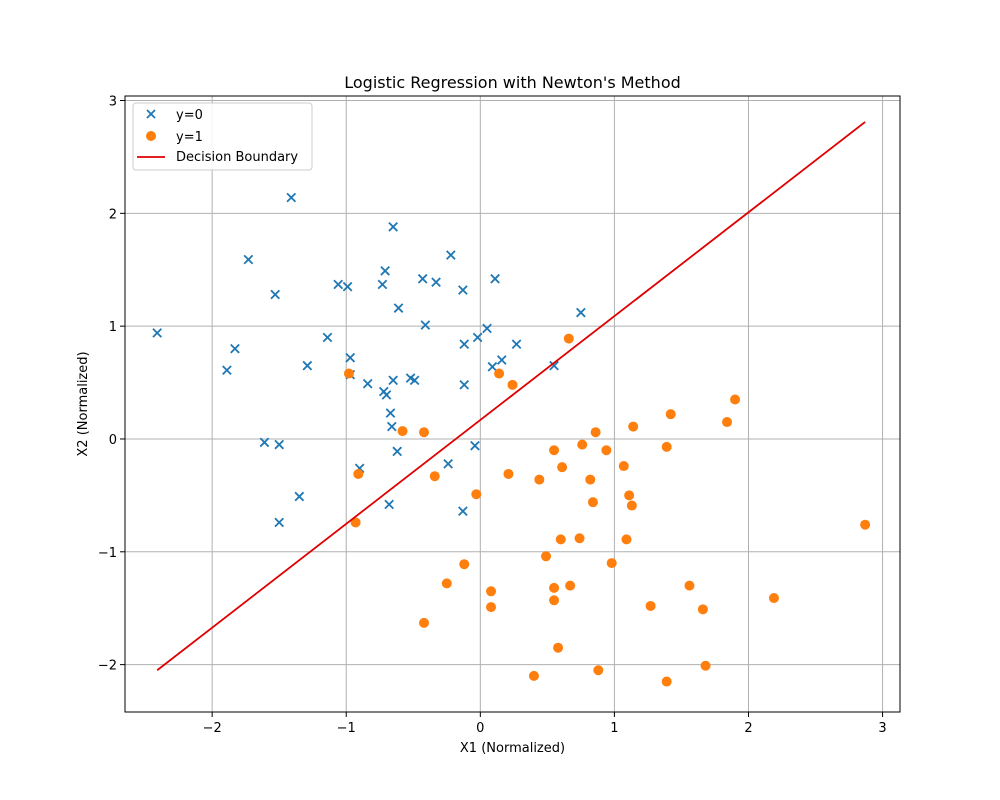 The height and width of the screenshot is (800, 1000). I want to click on y-tick-label: −2, so click(107, 666).